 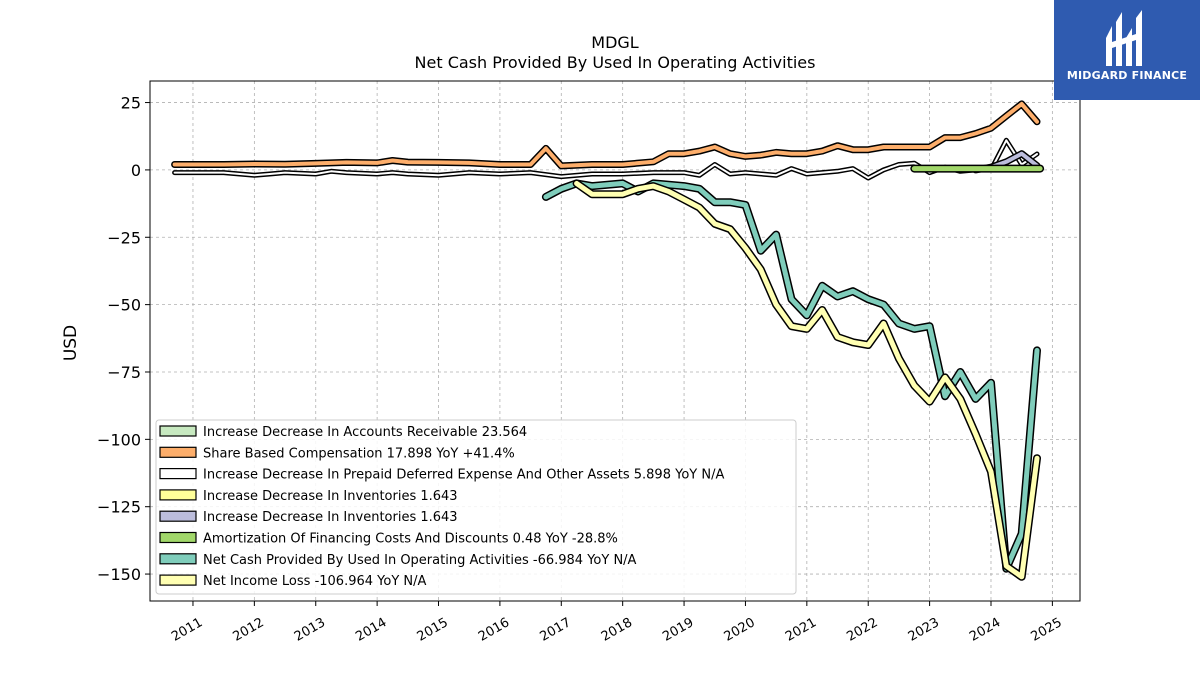 What do you see at coordinates (136, 170) in the screenshot?
I see `y-tick-label: 0` at bounding box center [136, 170].